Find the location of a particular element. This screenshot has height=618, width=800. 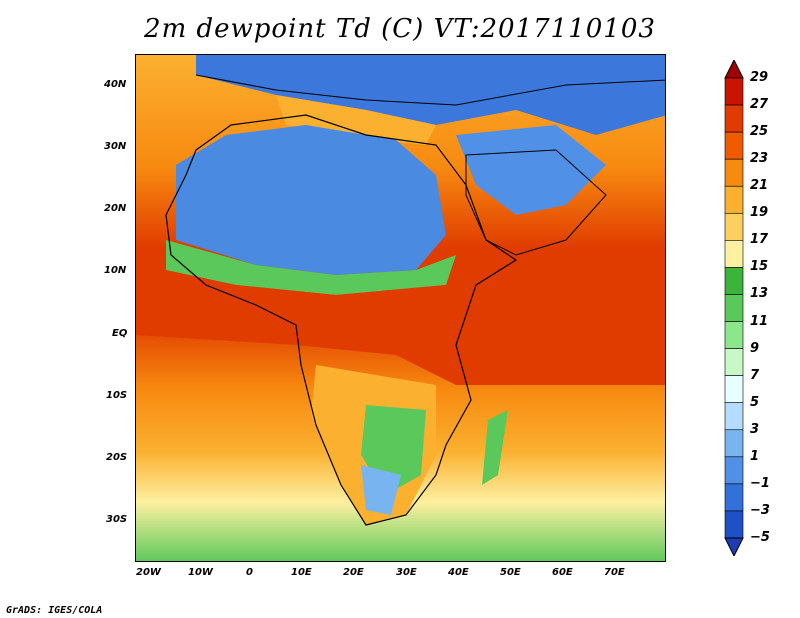

colorbar-label: 17 is located at coordinates (759, 240).